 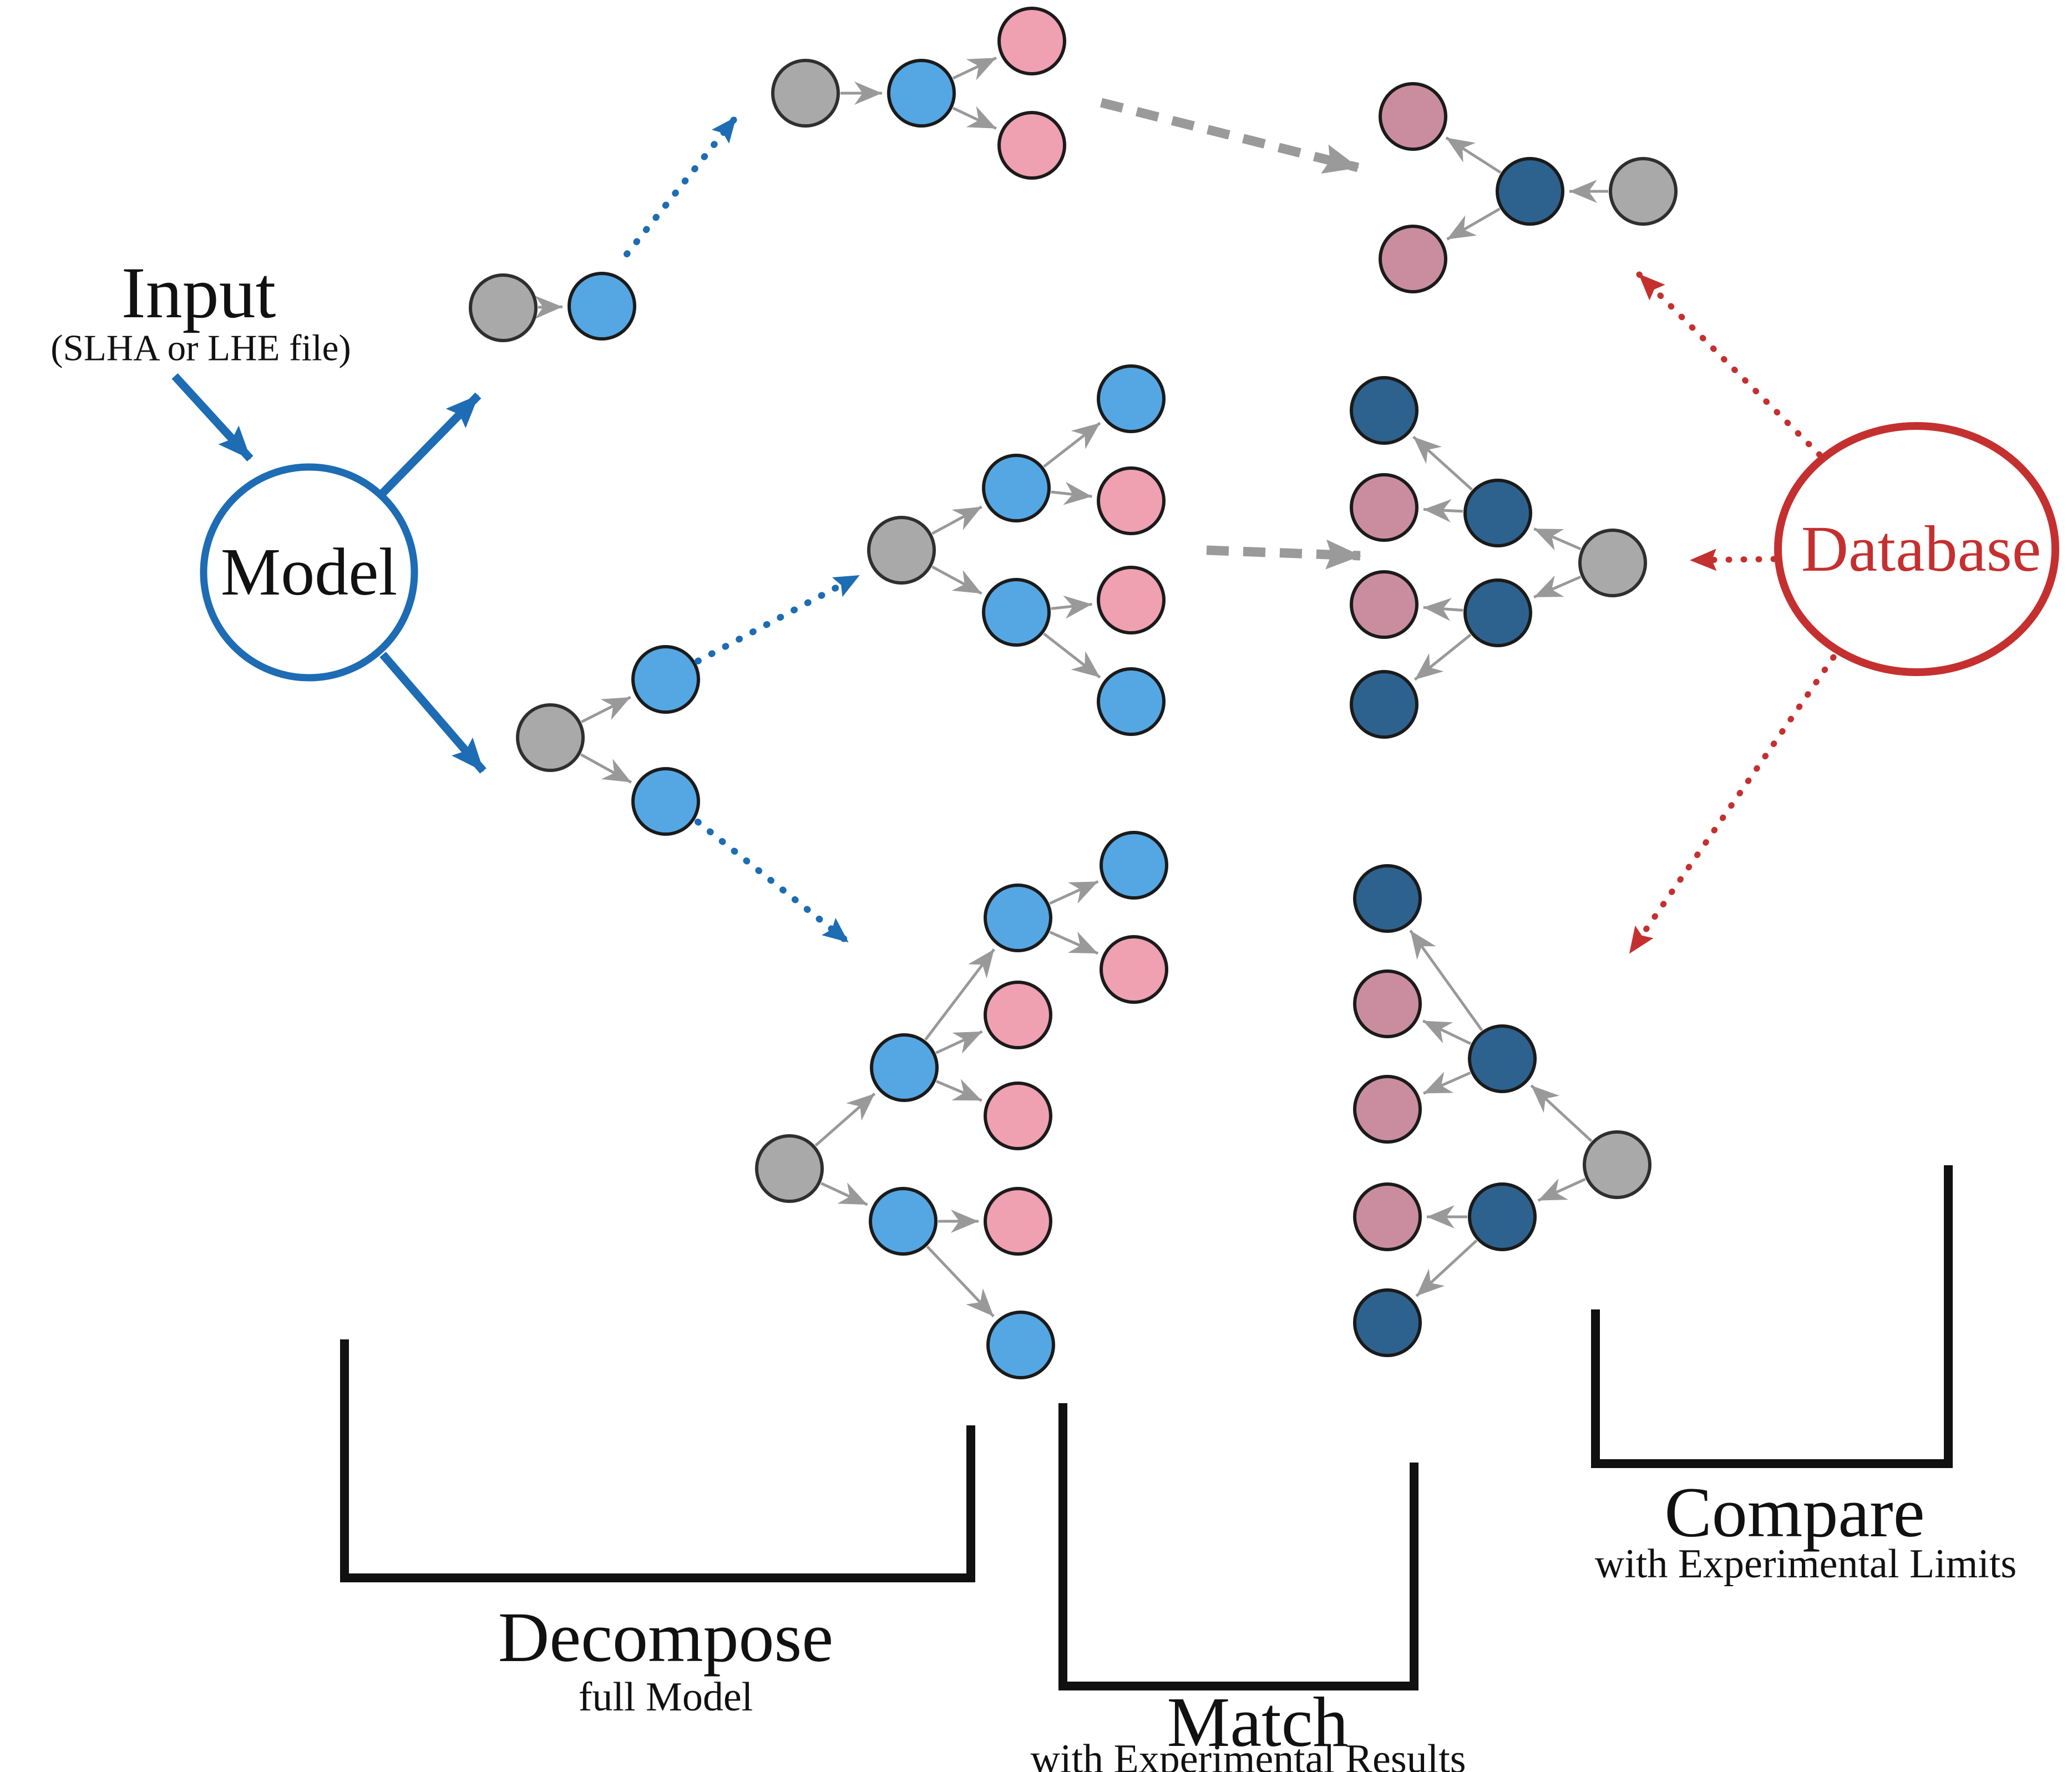 What do you see at coordinates (1017, 488) in the screenshot?
I see `node-d-blue1` at bounding box center [1017, 488].